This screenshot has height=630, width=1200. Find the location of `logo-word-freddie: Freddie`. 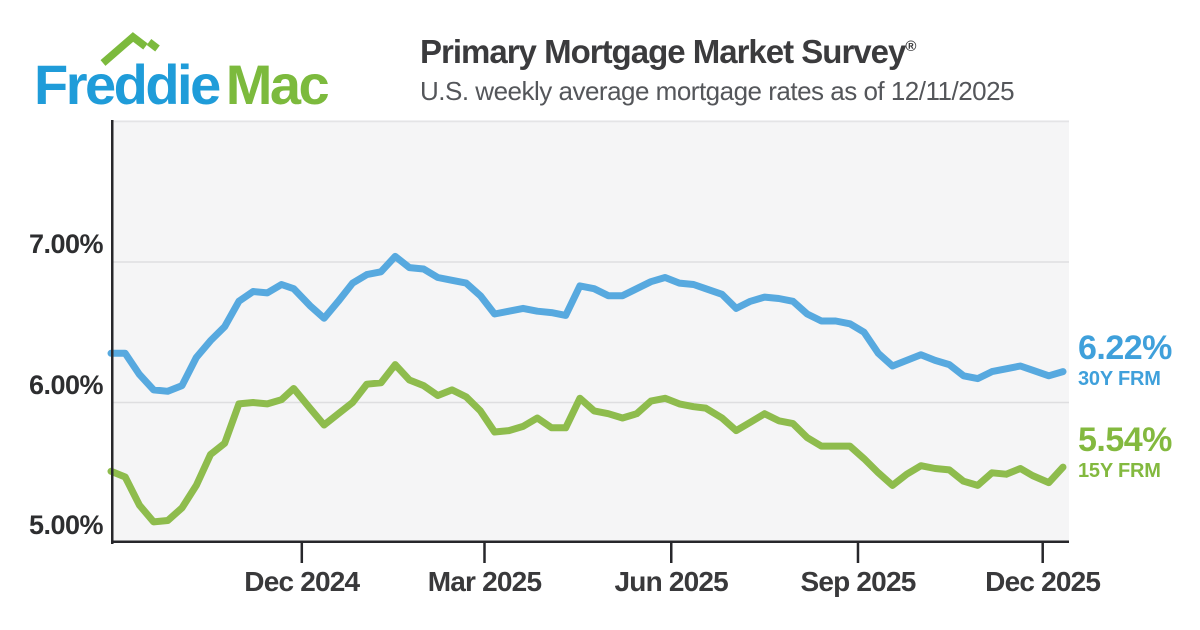

logo-word-freddie: Freddie is located at coordinates (127, 84).